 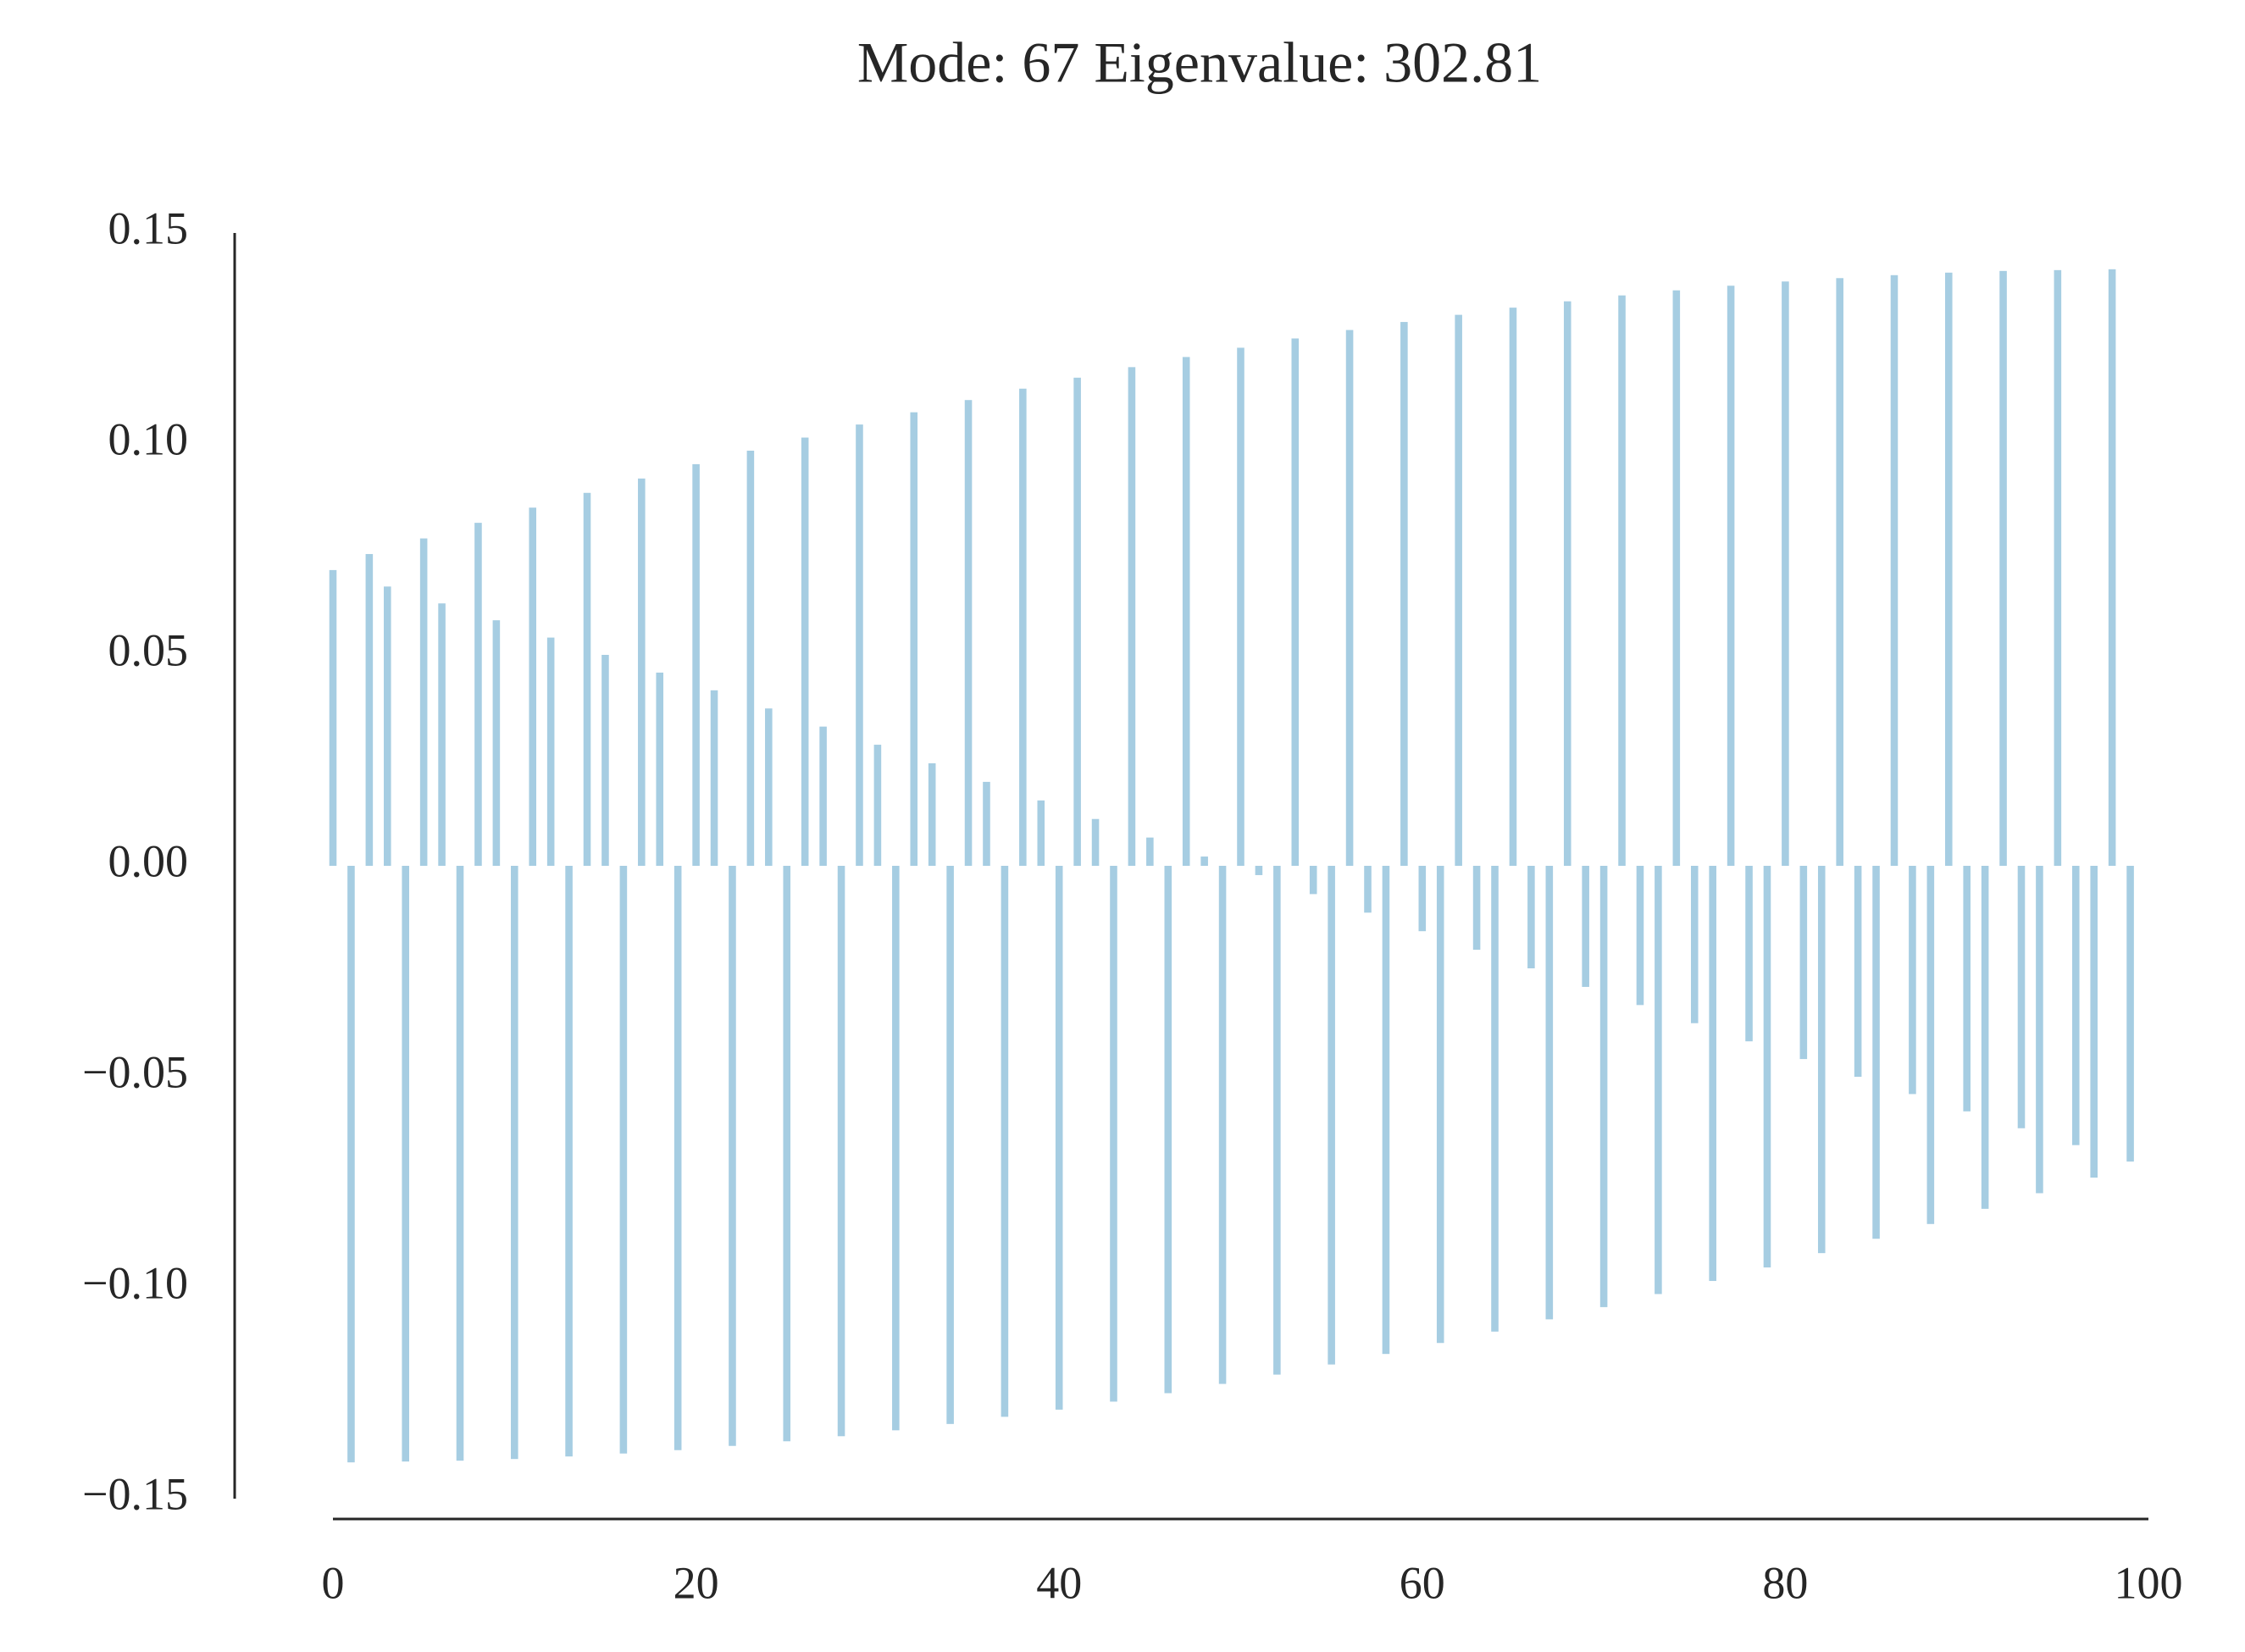 I want to click on y-tick-label: 0.05, so click(x=148, y=650).